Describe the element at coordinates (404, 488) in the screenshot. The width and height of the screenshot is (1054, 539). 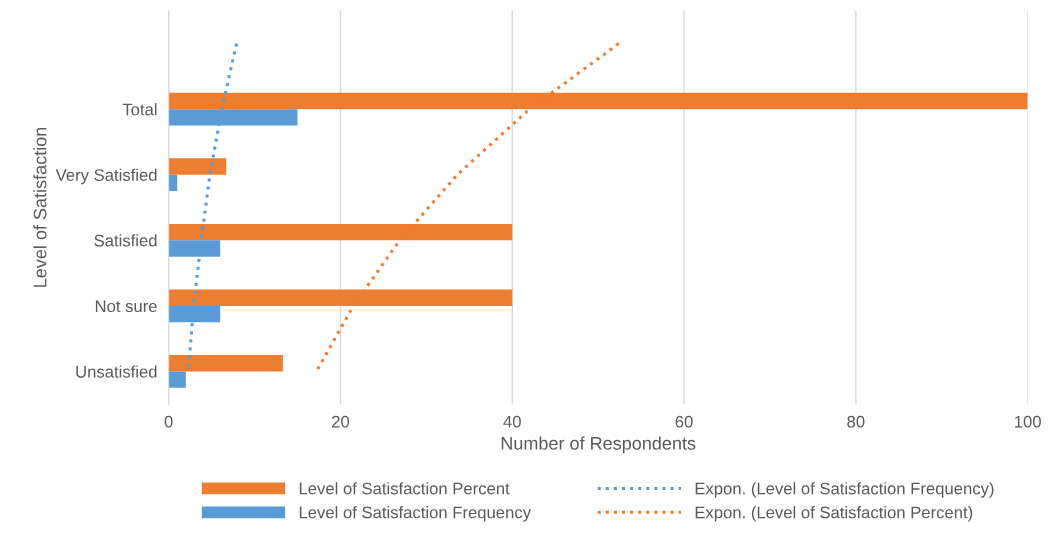
I see `legend-label: Level of Satisfaction Percent` at that location.